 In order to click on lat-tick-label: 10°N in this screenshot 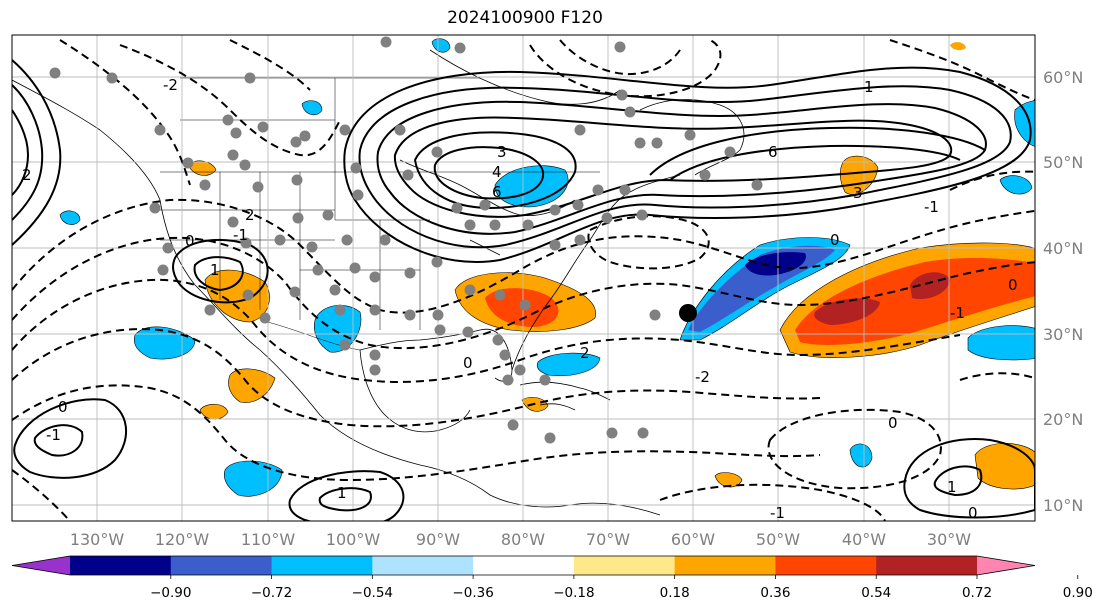, I will do `click(1063, 505)`.